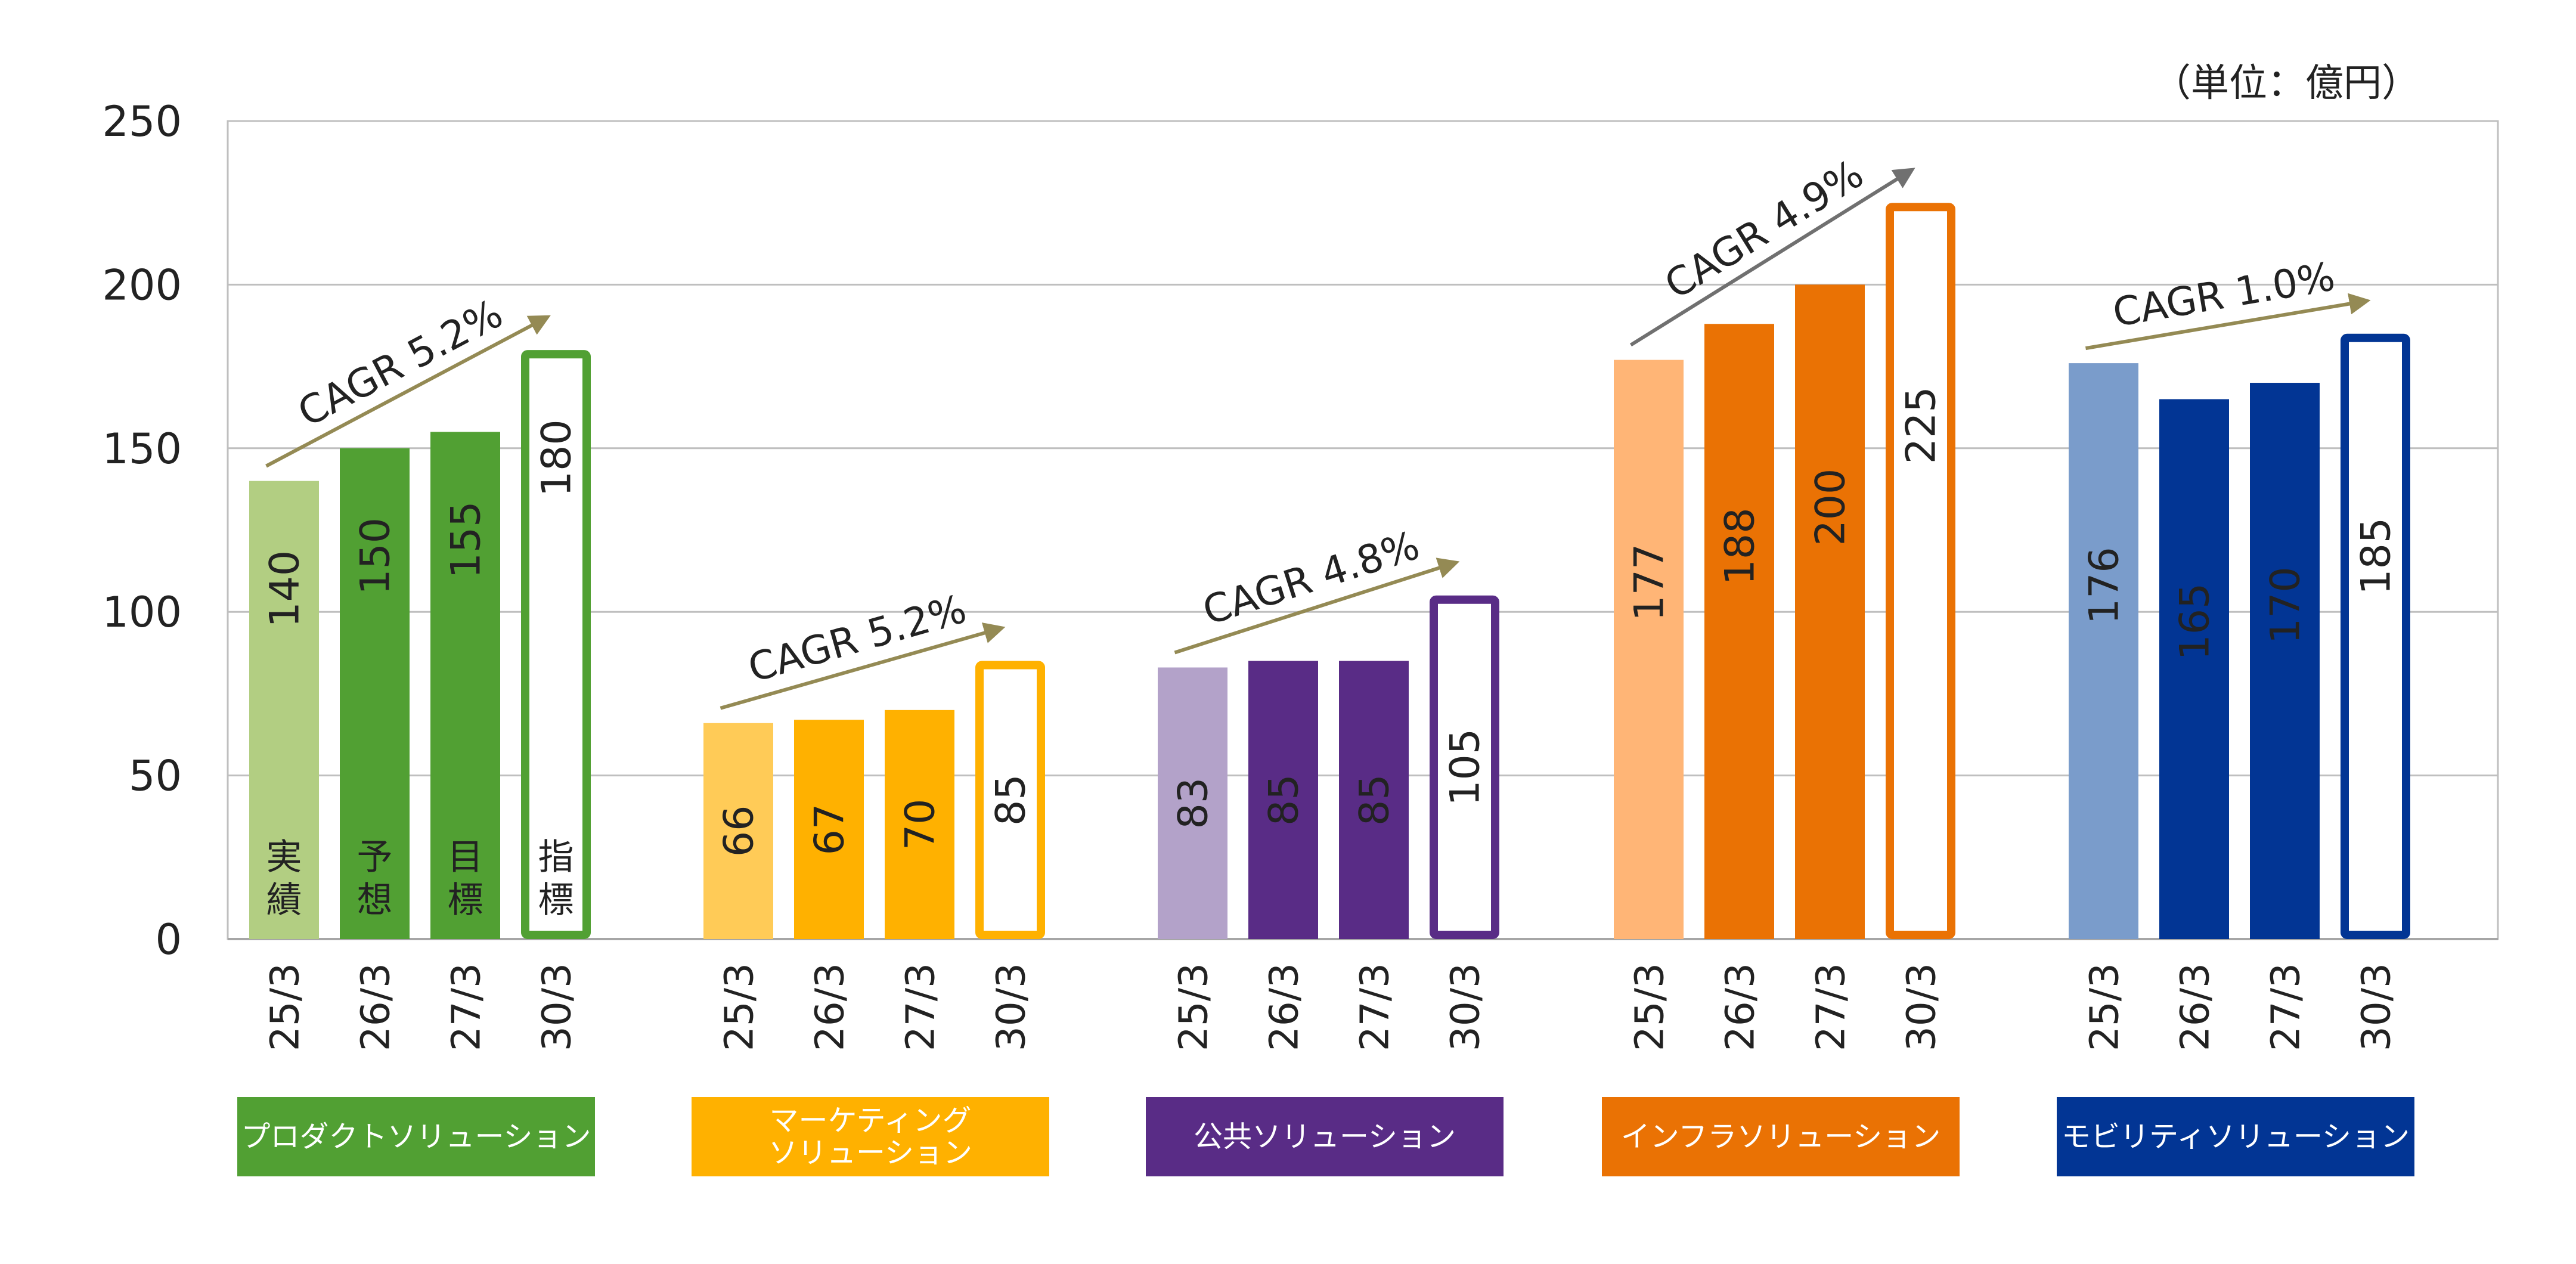  Describe the element at coordinates (1740, 546) in the screenshot. I see `bar-value-label: 188` at that location.